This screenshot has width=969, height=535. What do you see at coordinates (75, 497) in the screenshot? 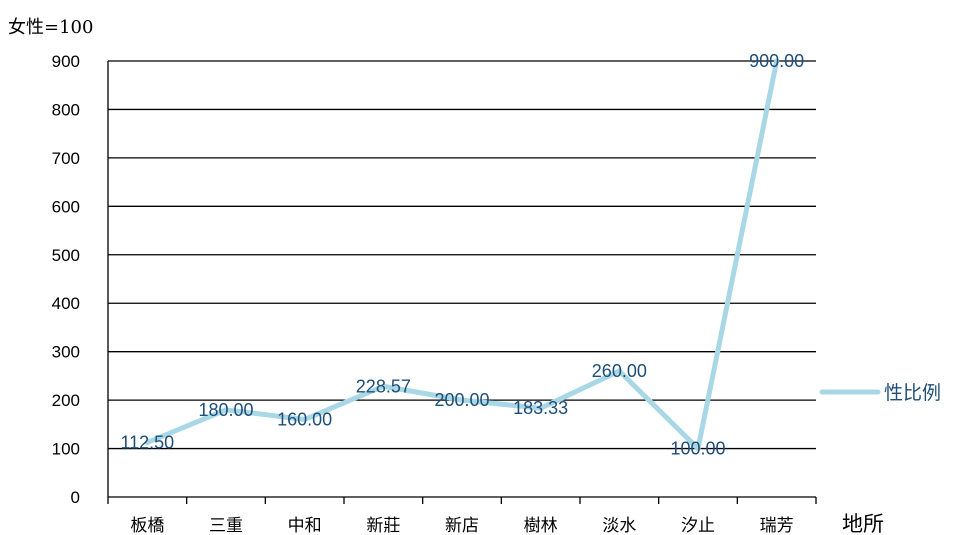
I see `y-tick-label: 0` at bounding box center [75, 497].